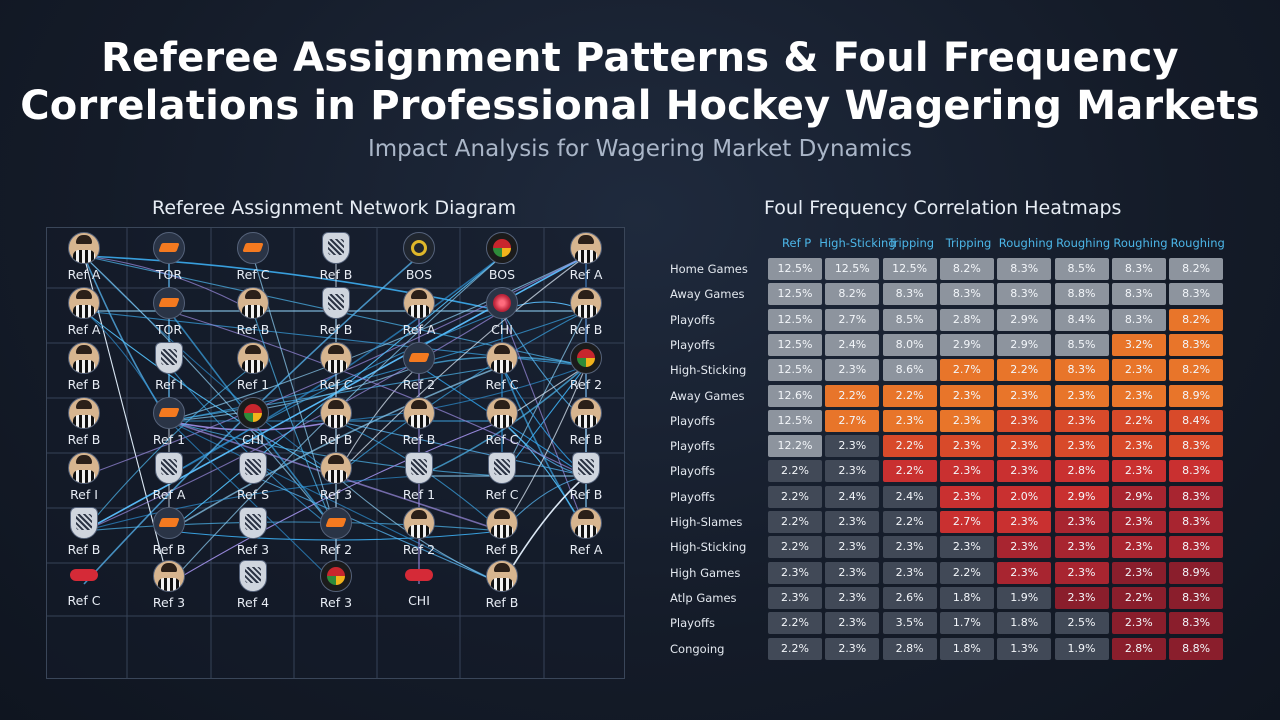 The width and height of the screenshot is (1280, 720). What do you see at coordinates (253, 248) in the screenshot?
I see `flyers-logo-icon` at bounding box center [253, 248].